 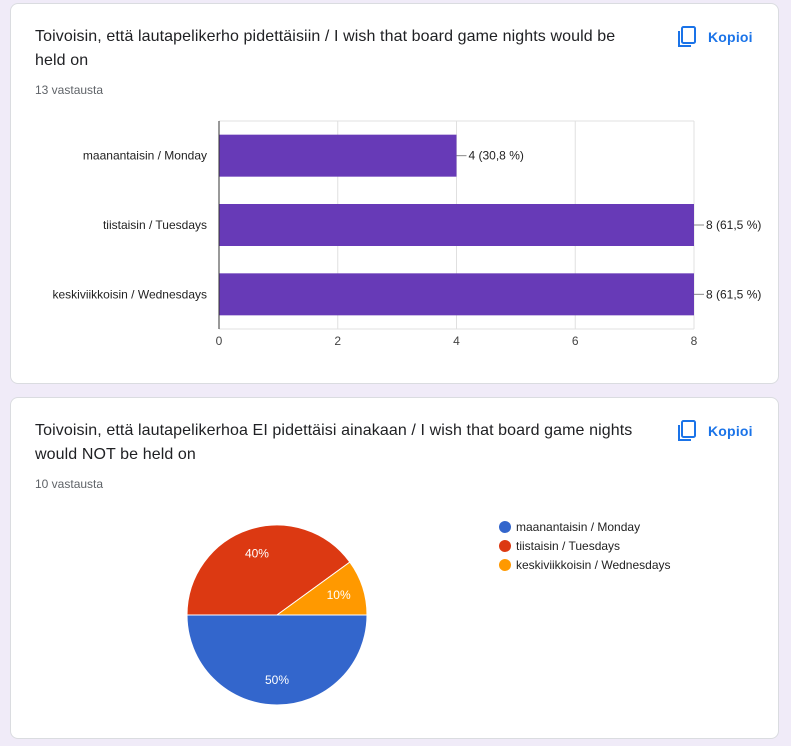 What do you see at coordinates (277, 680) in the screenshot?
I see `slice-label: 50%` at bounding box center [277, 680].